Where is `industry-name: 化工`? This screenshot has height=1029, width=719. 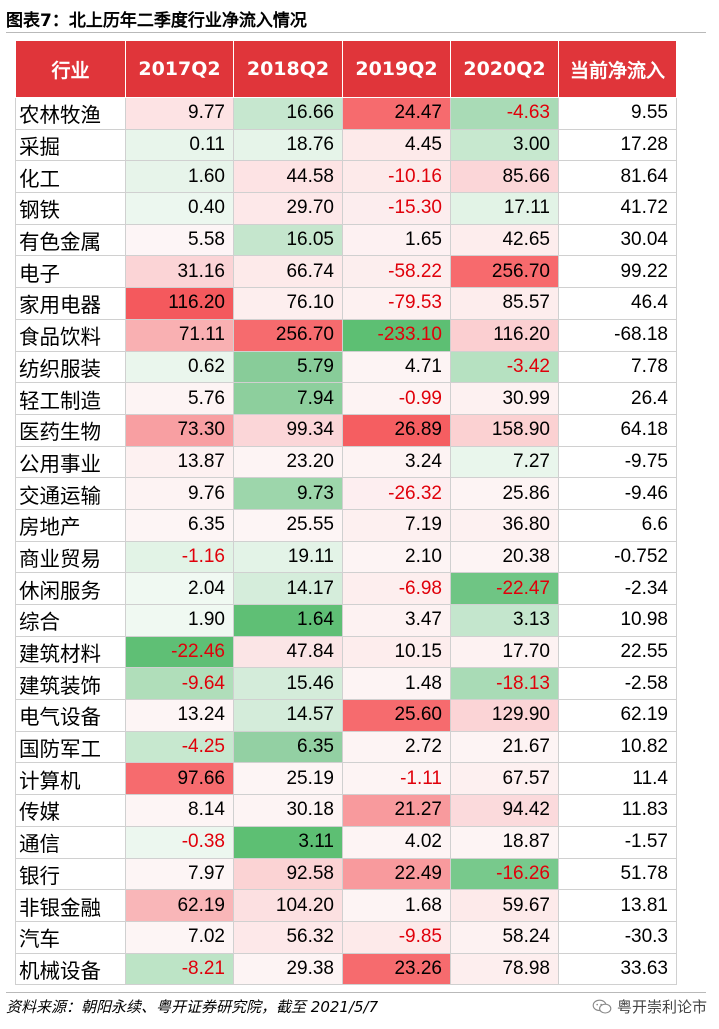
industry-name: 化工 is located at coordinates (70, 177).